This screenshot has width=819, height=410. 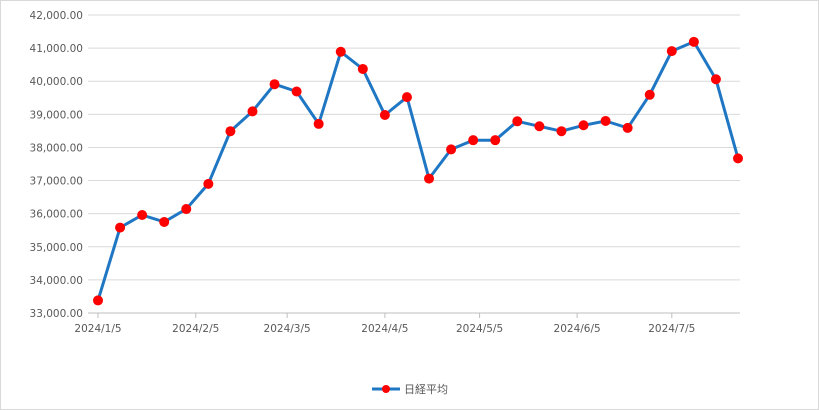 I want to click on x-tick-label: 2024/5/5, so click(x=479, y=329).